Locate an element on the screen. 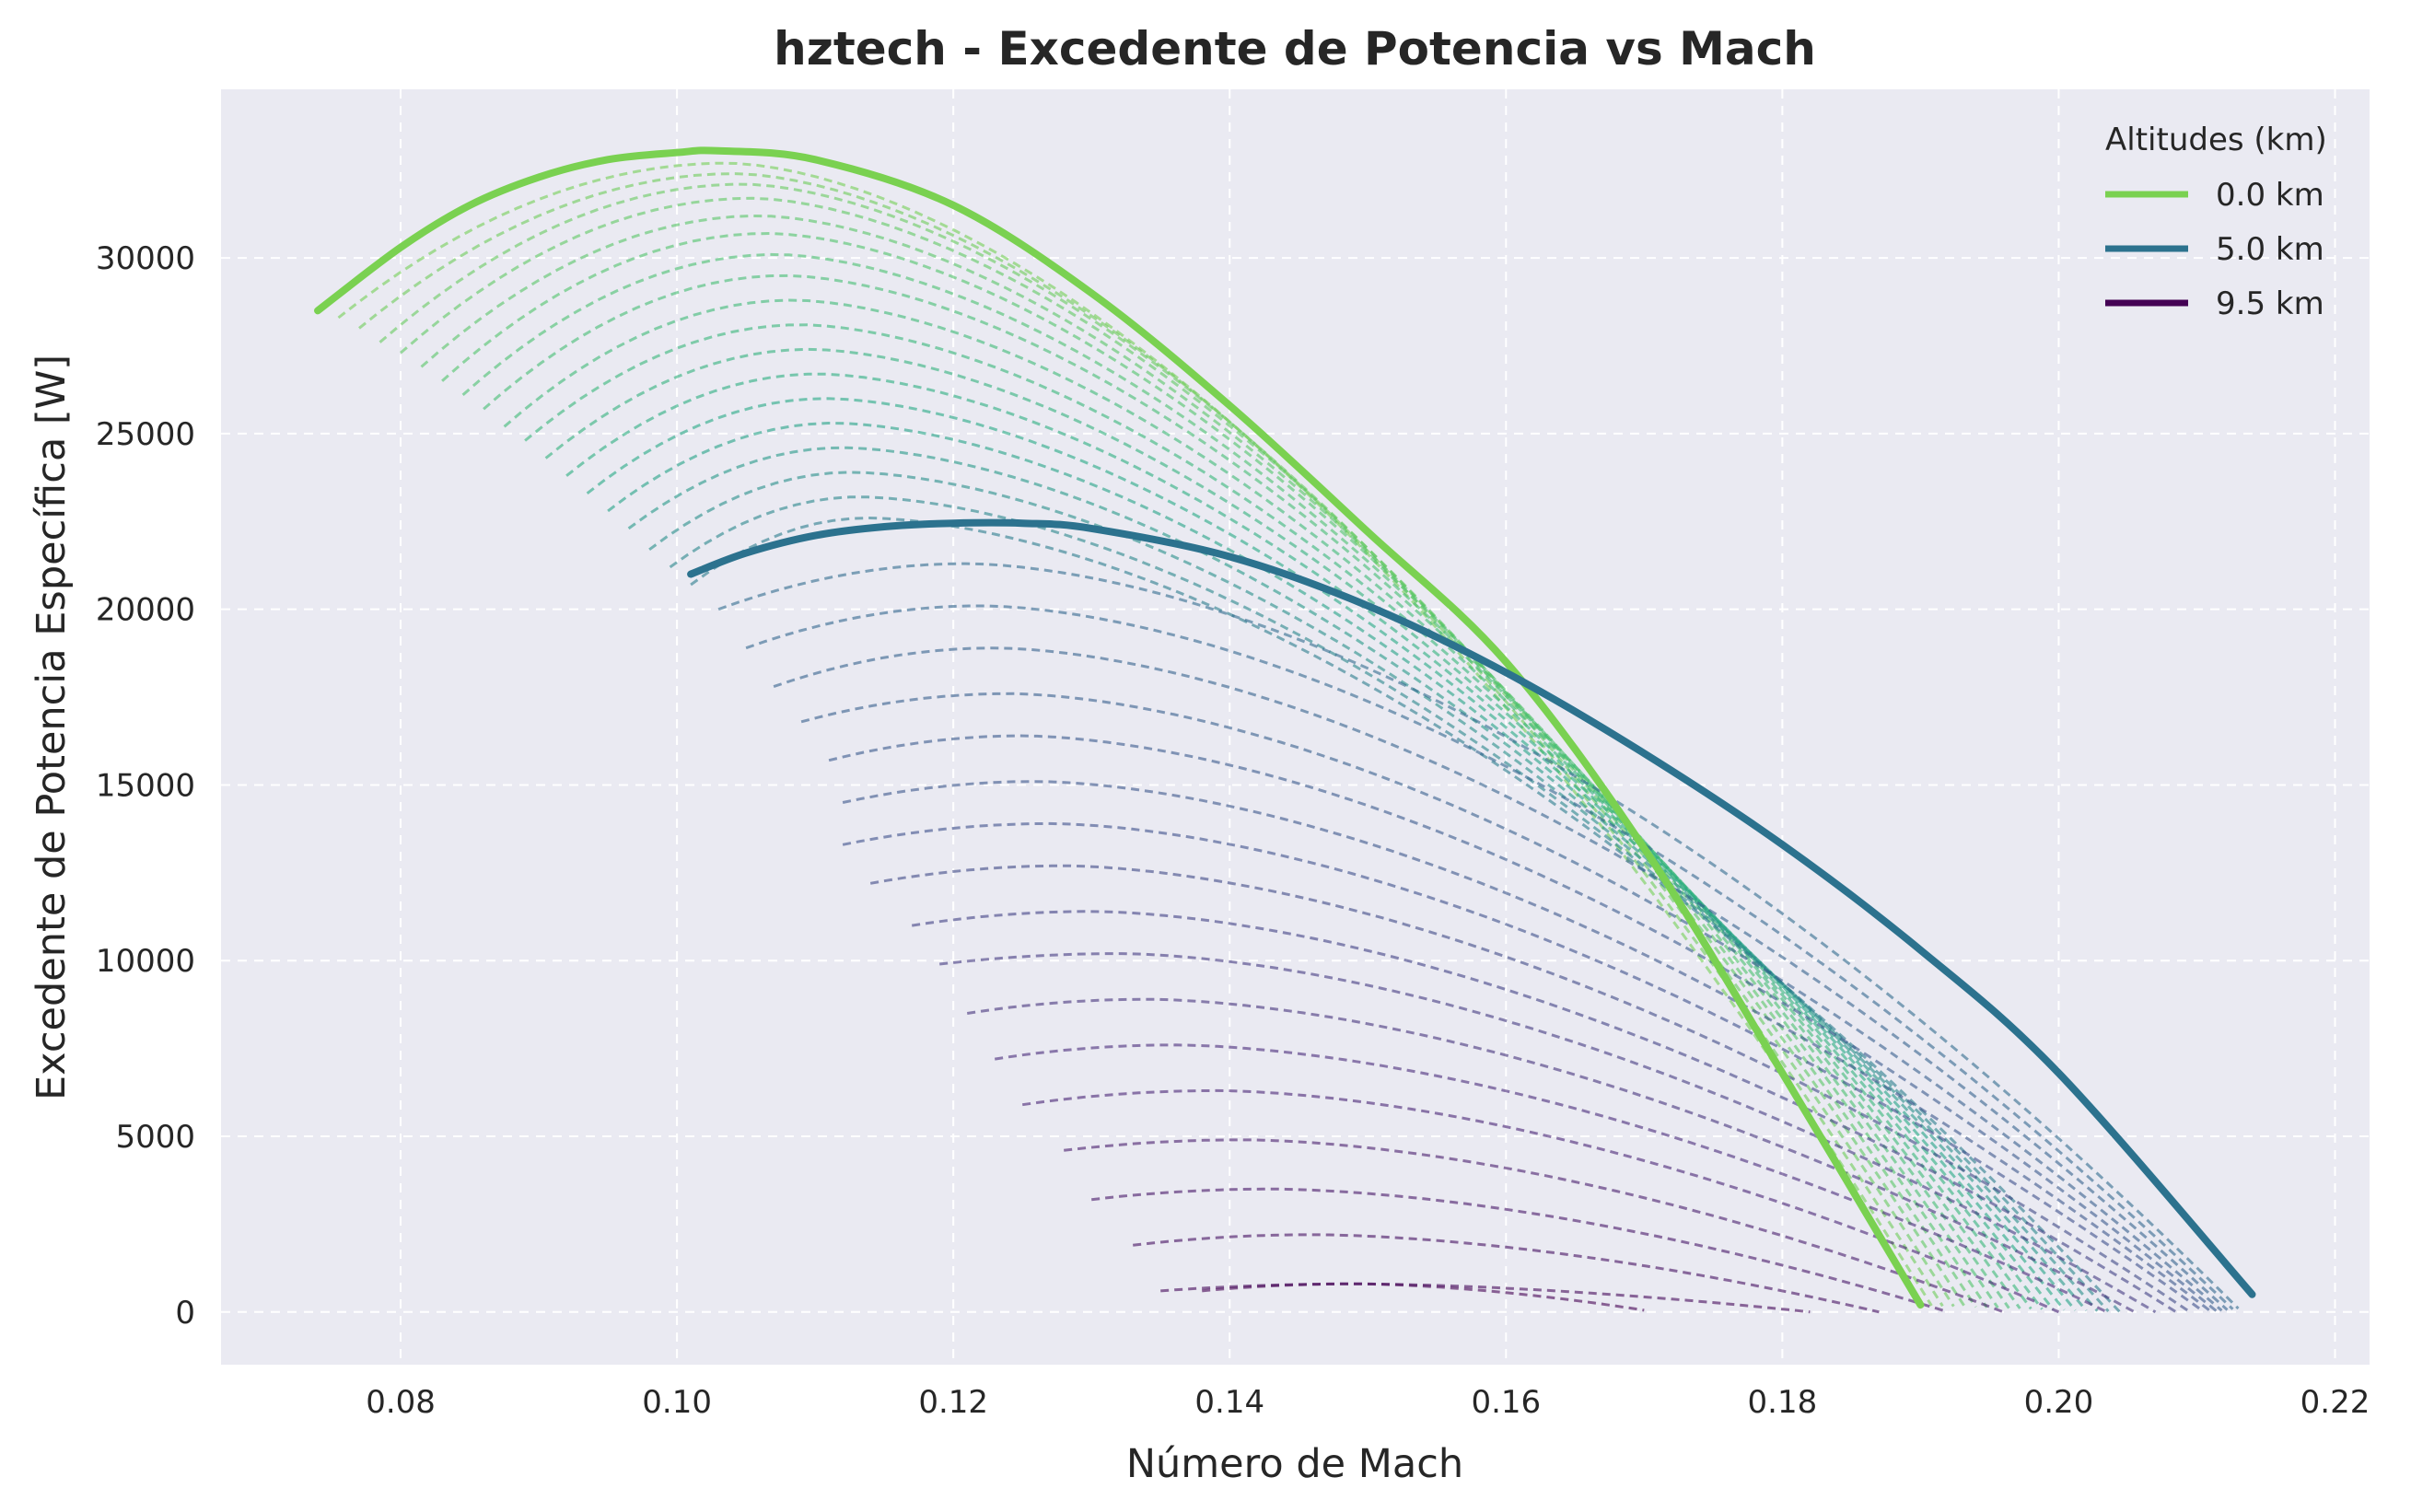 The image size is (2411, 1512). y-tick-label: 15000 is located at coordinates (146, 786).